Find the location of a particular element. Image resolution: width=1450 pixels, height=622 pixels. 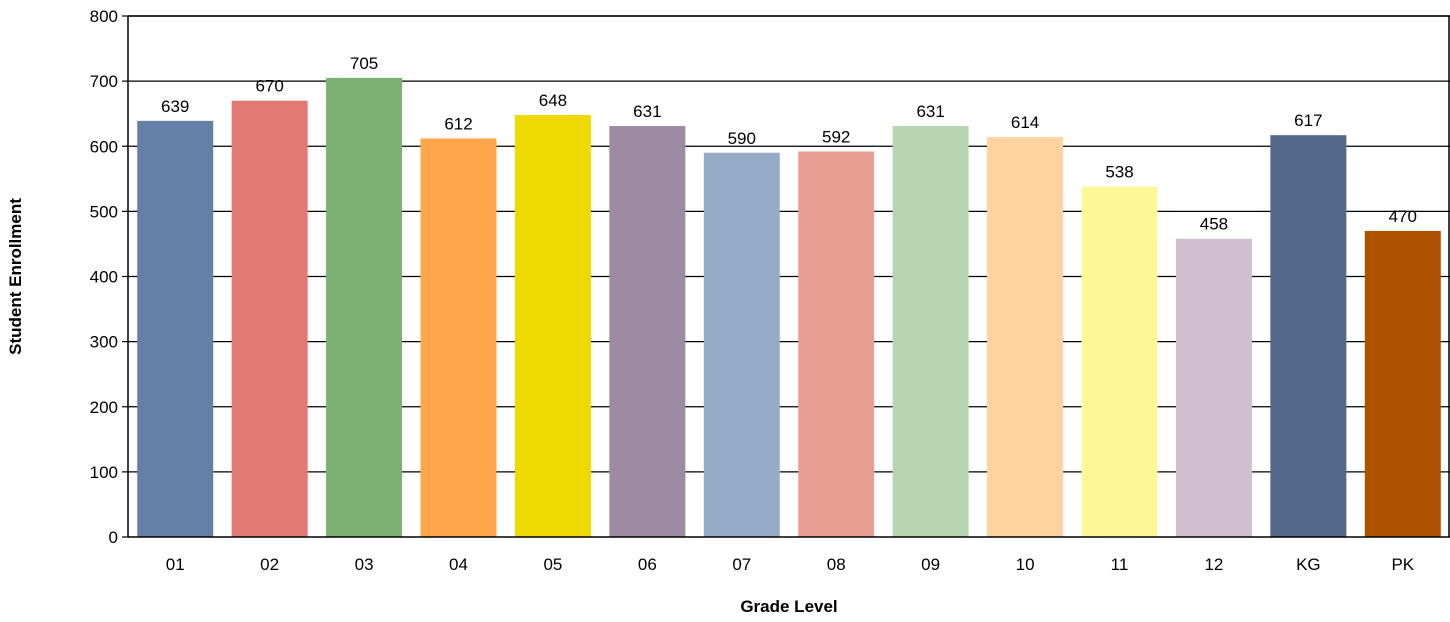

bar-value-label: 617 is located at coordinates (1308, 120).